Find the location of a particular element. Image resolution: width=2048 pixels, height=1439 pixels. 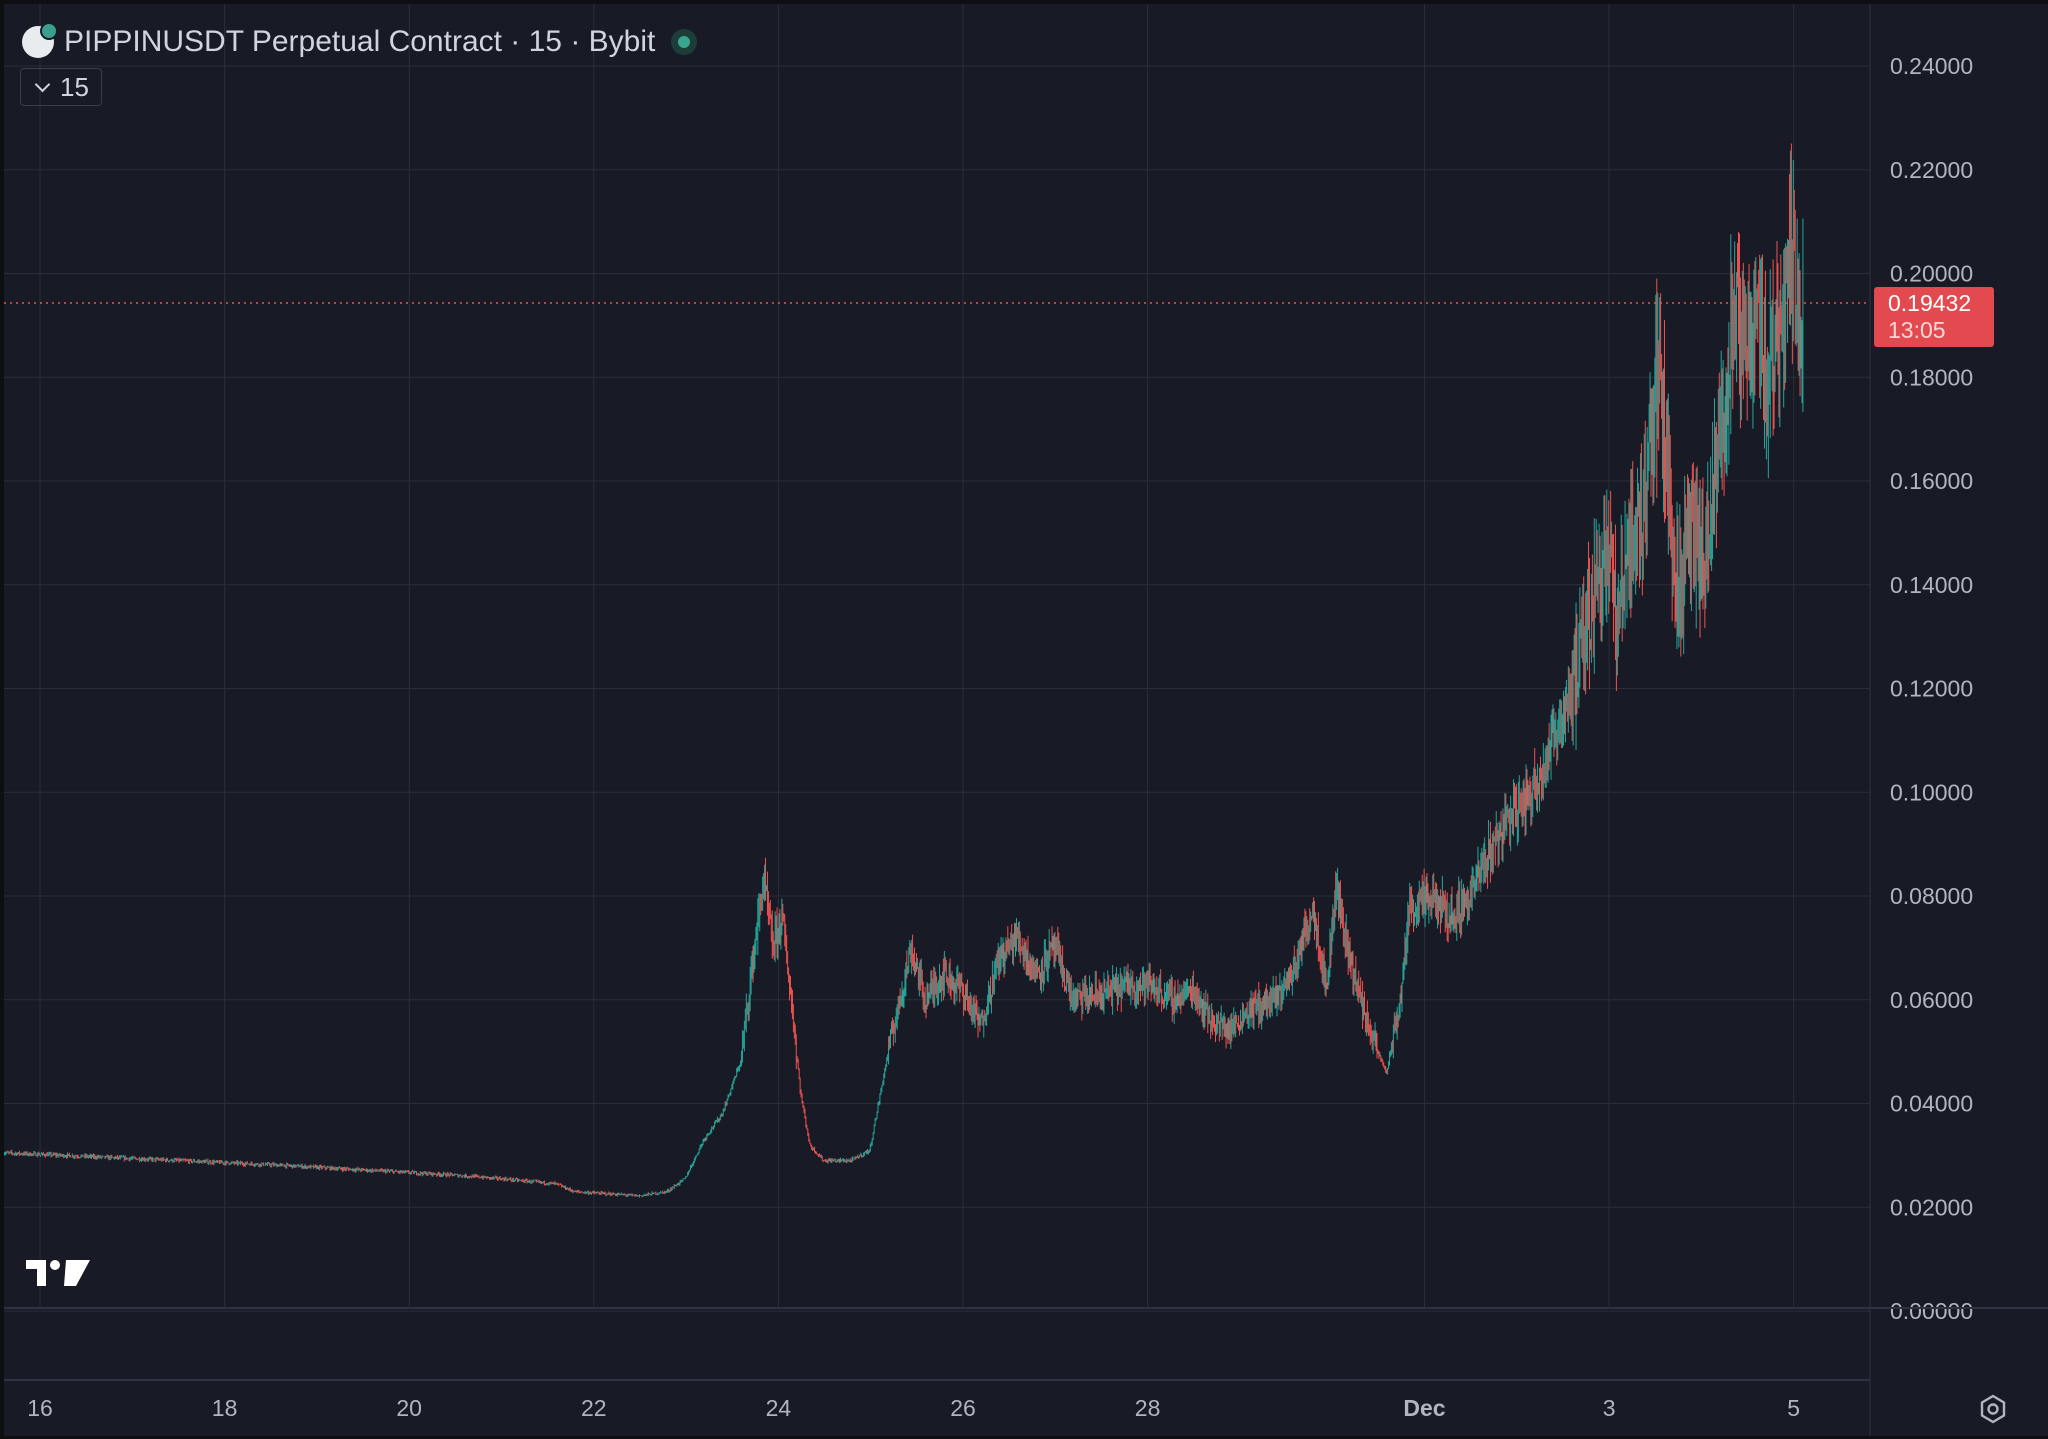

y-tick-label: 0.20000 is located at coordinates (1931, 274).